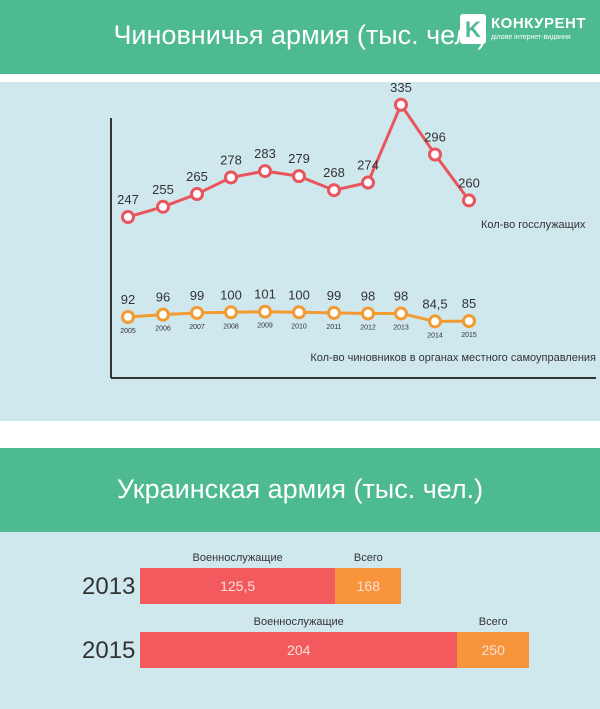 The height and width of the screenshot is (709, 600). What do you see at coordinates (299, 294) in the screenshot?
I see `data-label-1-5: 100` at bounding box center [299, 294].